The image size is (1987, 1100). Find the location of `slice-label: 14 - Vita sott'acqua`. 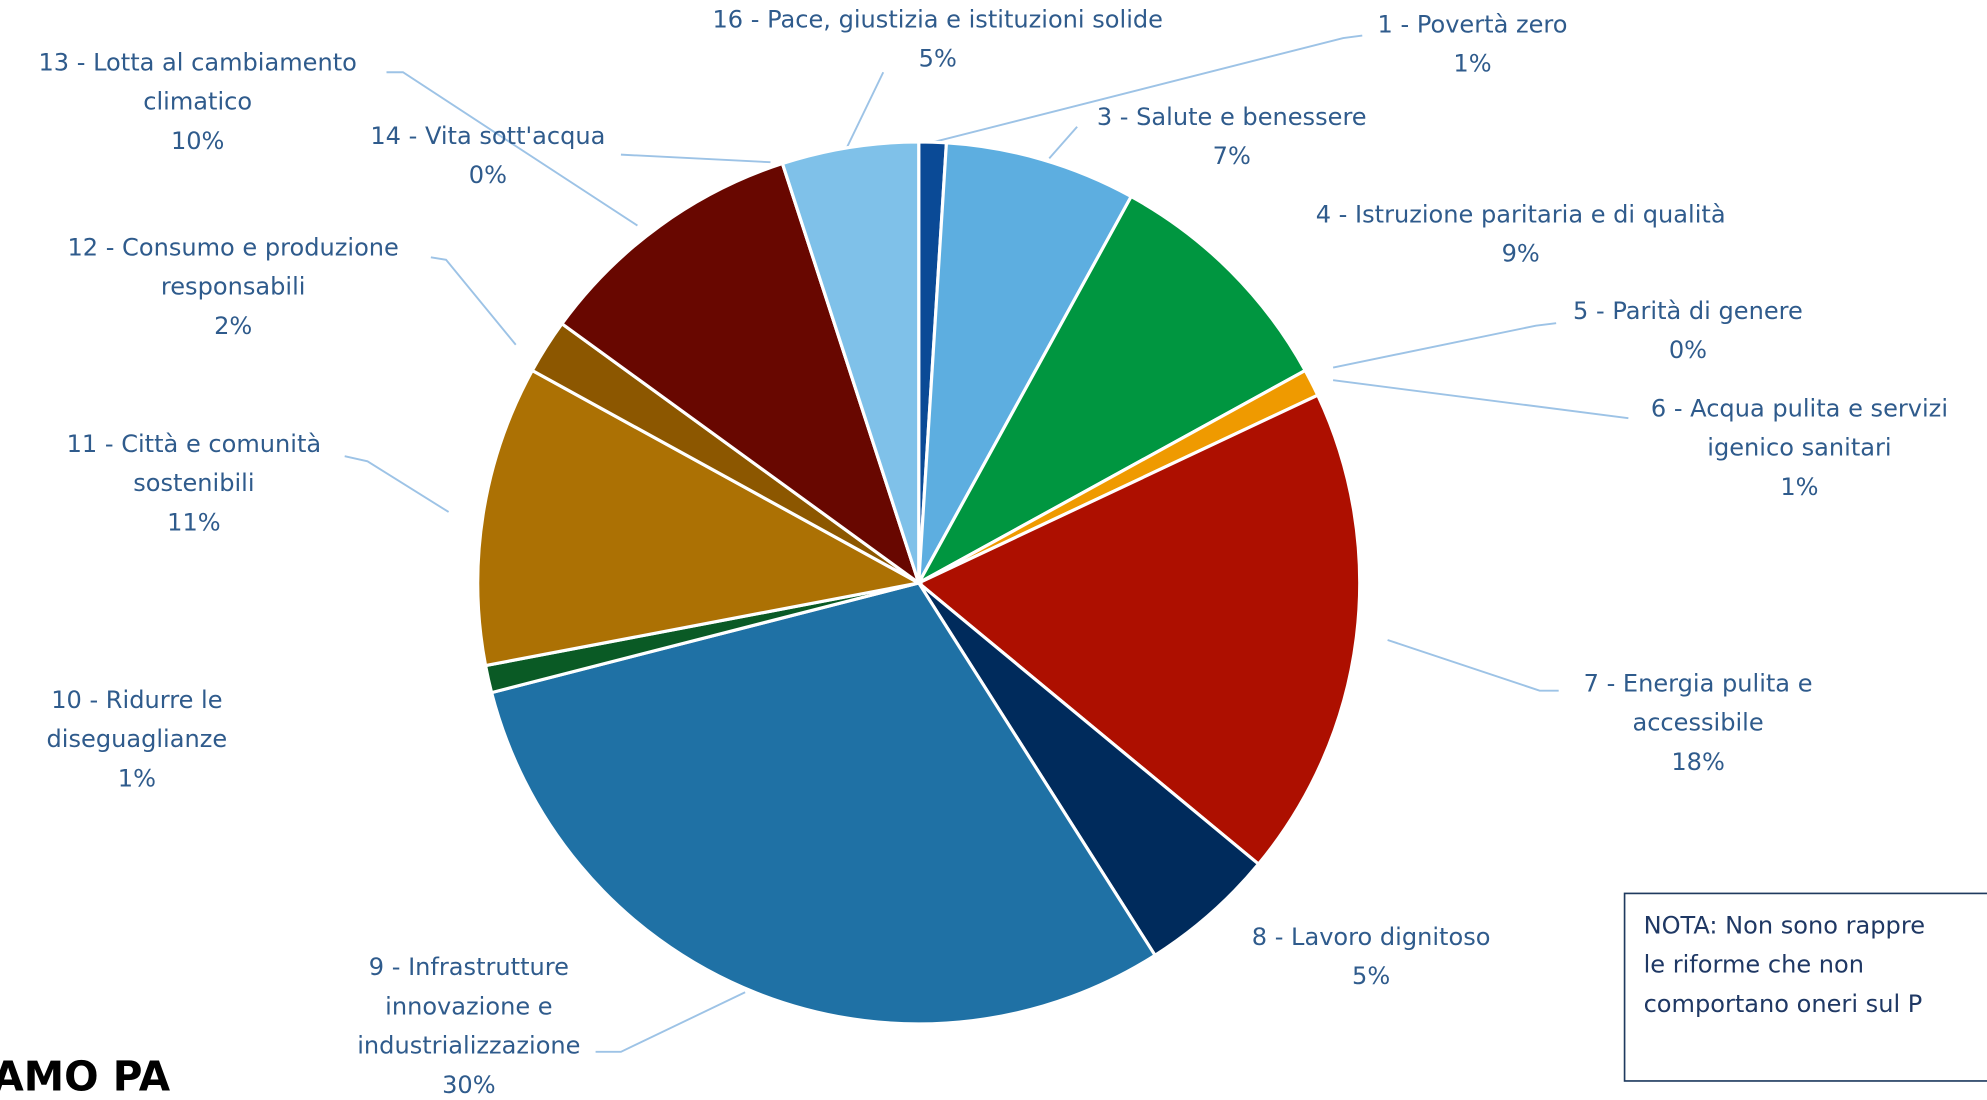

slice-label: 14 - Vita sott'acqua is located at coordinates (487, 136).